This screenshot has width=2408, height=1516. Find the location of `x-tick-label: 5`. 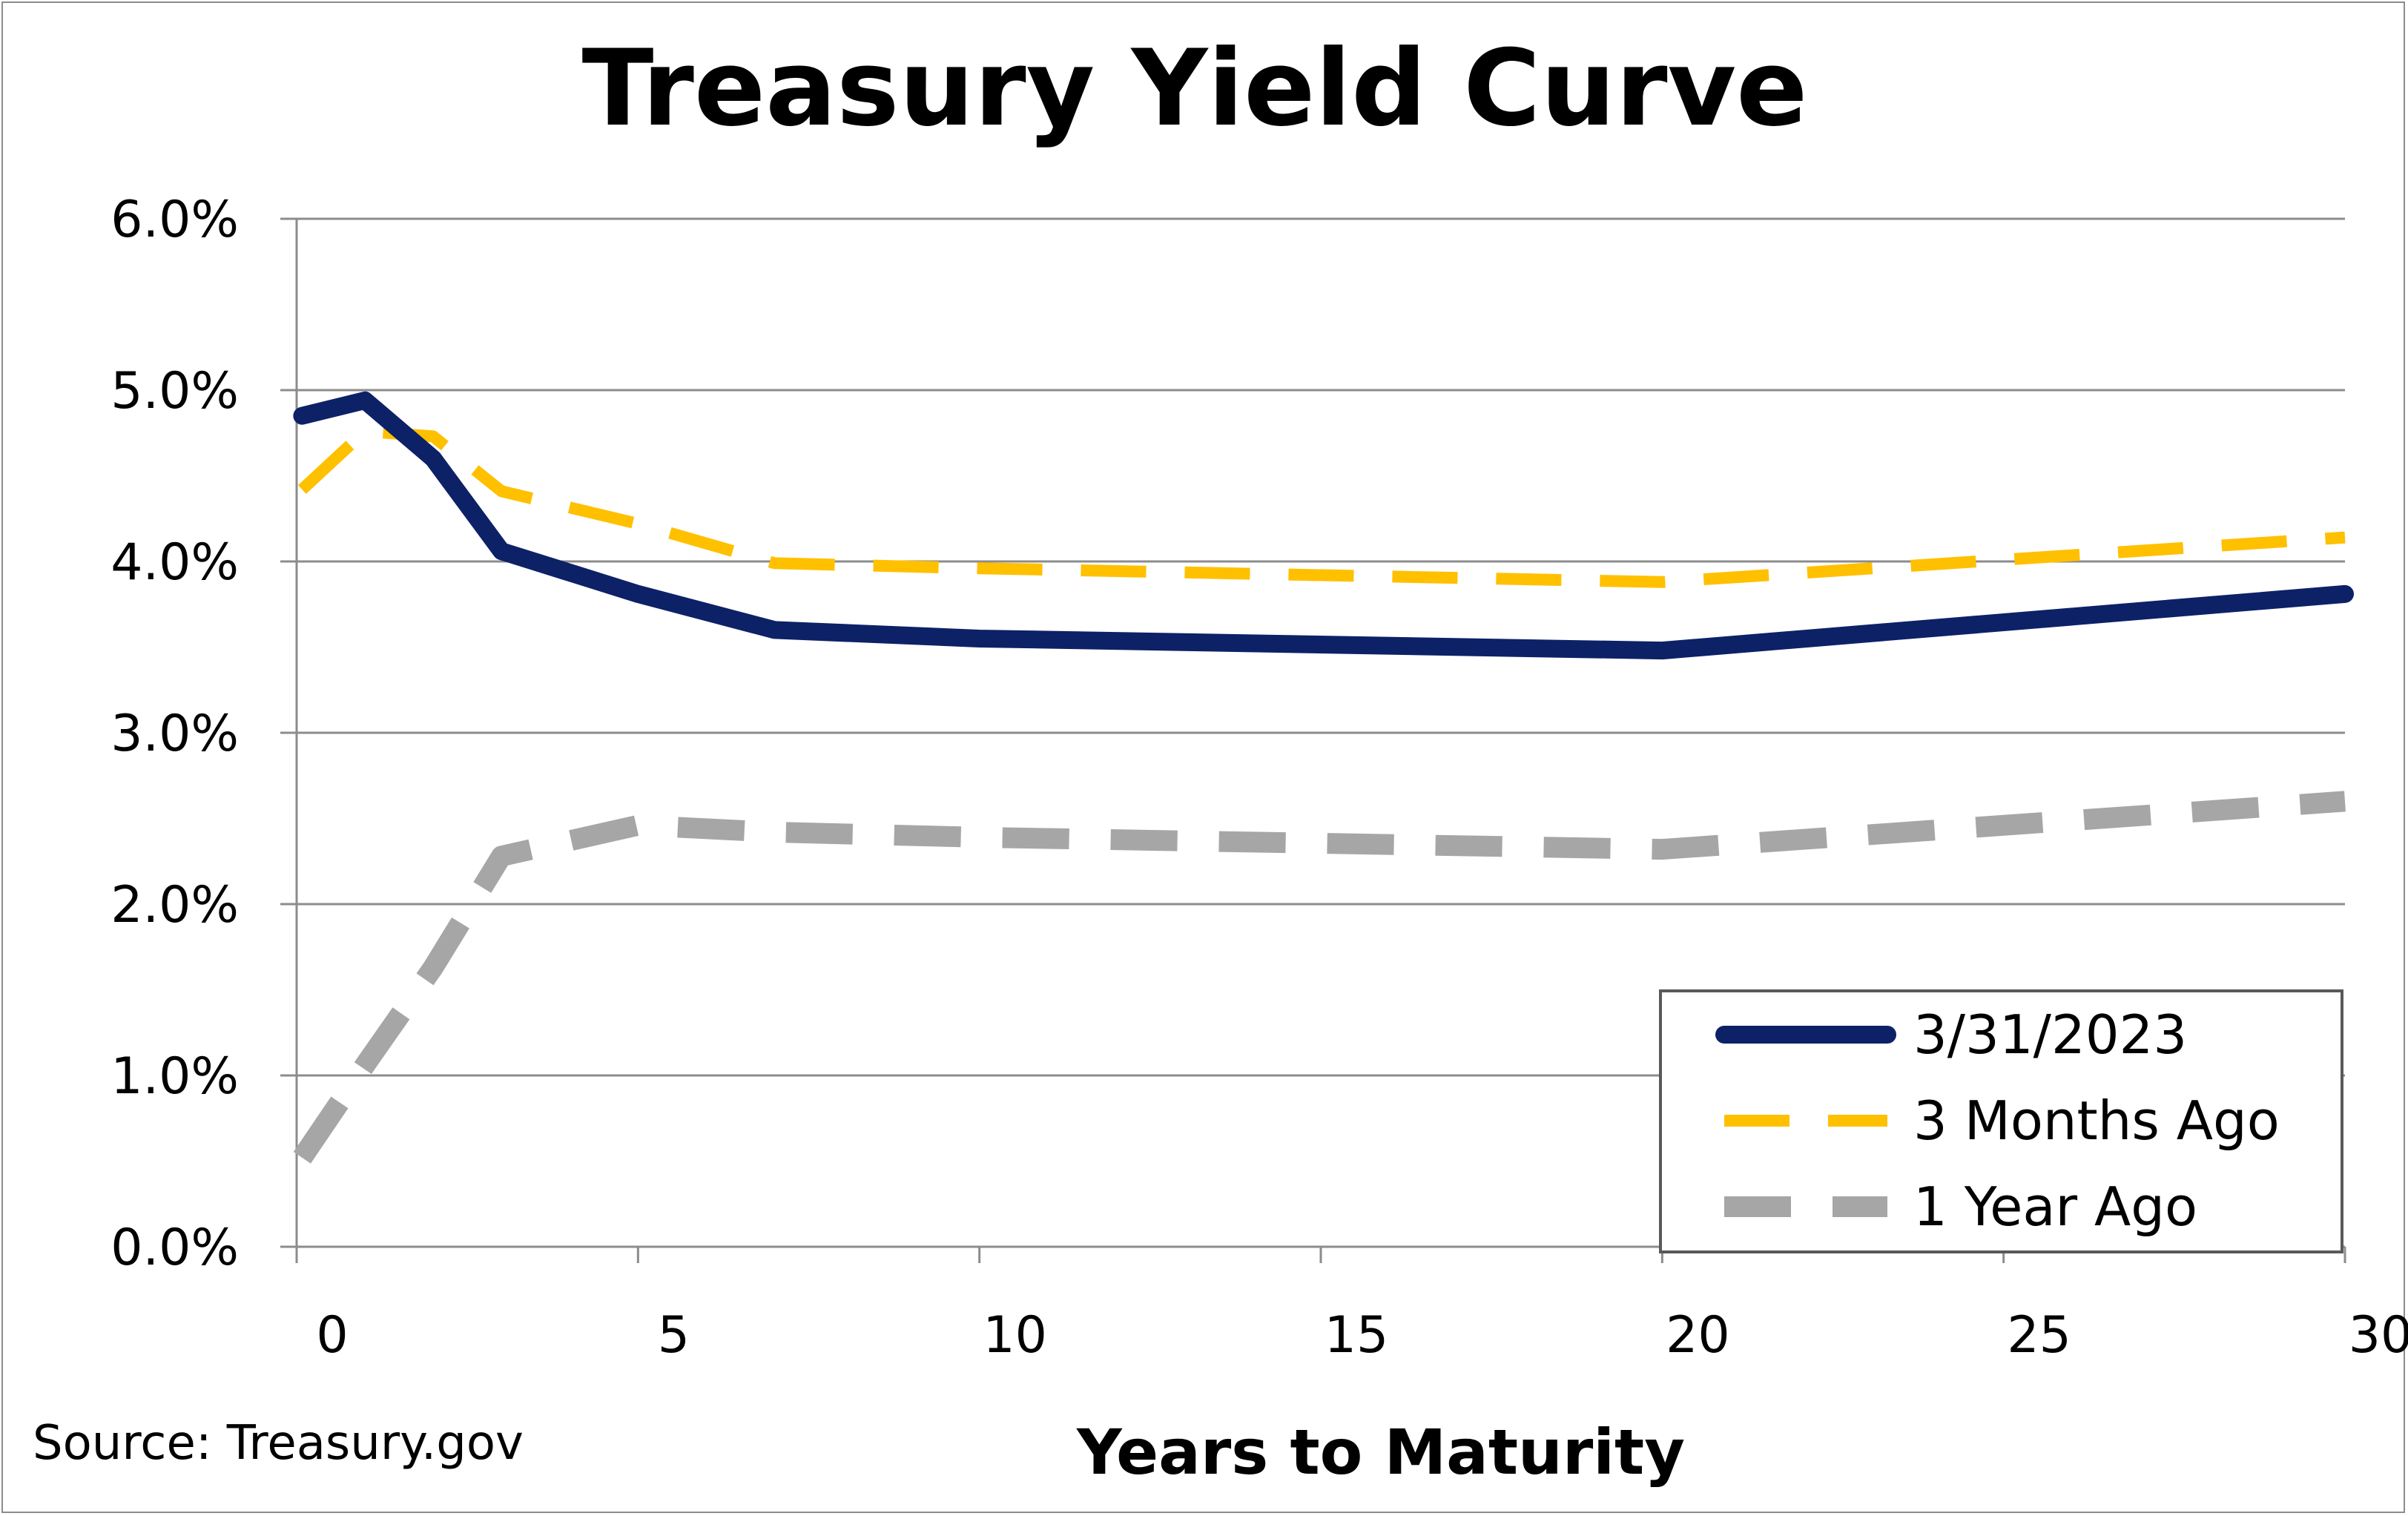

x-tick-label: 5 is located at coordinates (674, 1335).